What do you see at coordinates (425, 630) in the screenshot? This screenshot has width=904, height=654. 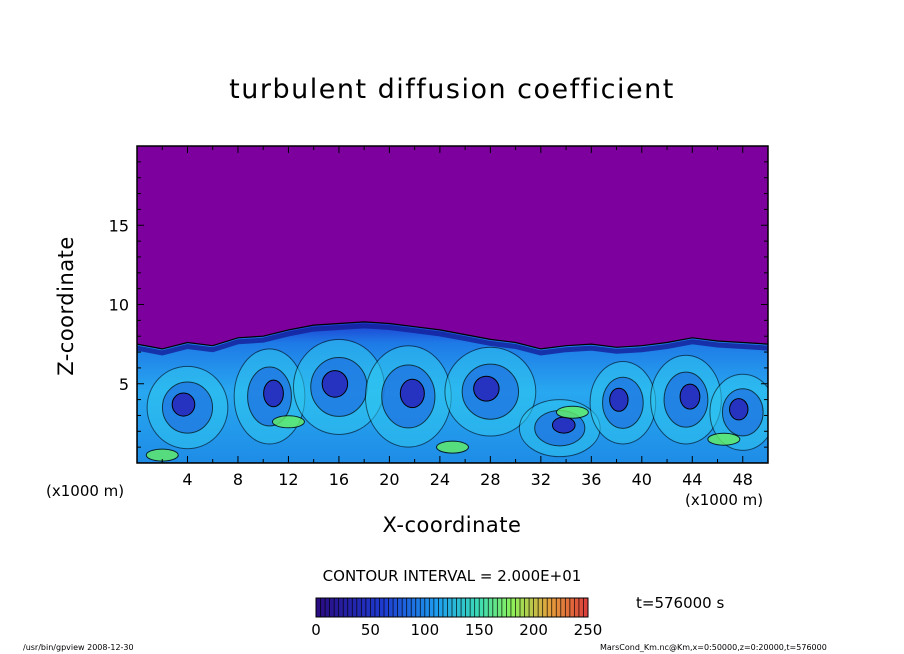 I see `colorbar-tick-label: 100` at bounding box center [425, 630].